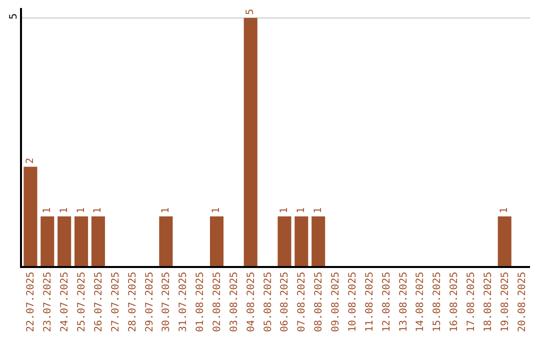 The image size is (540, 340). What do you see at coordinates (386, 302) in the screenshot?
I see `x-tick-label: 12.08.2025` at bounding box center [386, 302].